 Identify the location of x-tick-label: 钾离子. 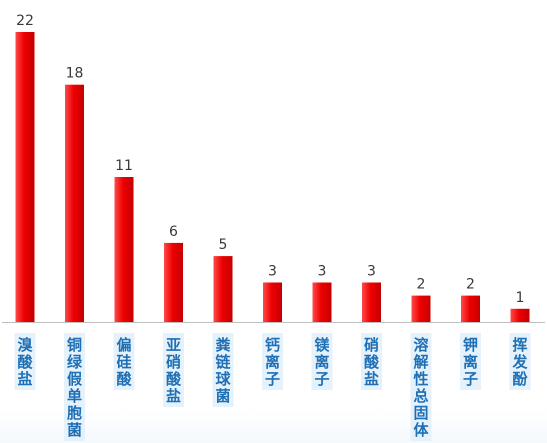
(470, 362).